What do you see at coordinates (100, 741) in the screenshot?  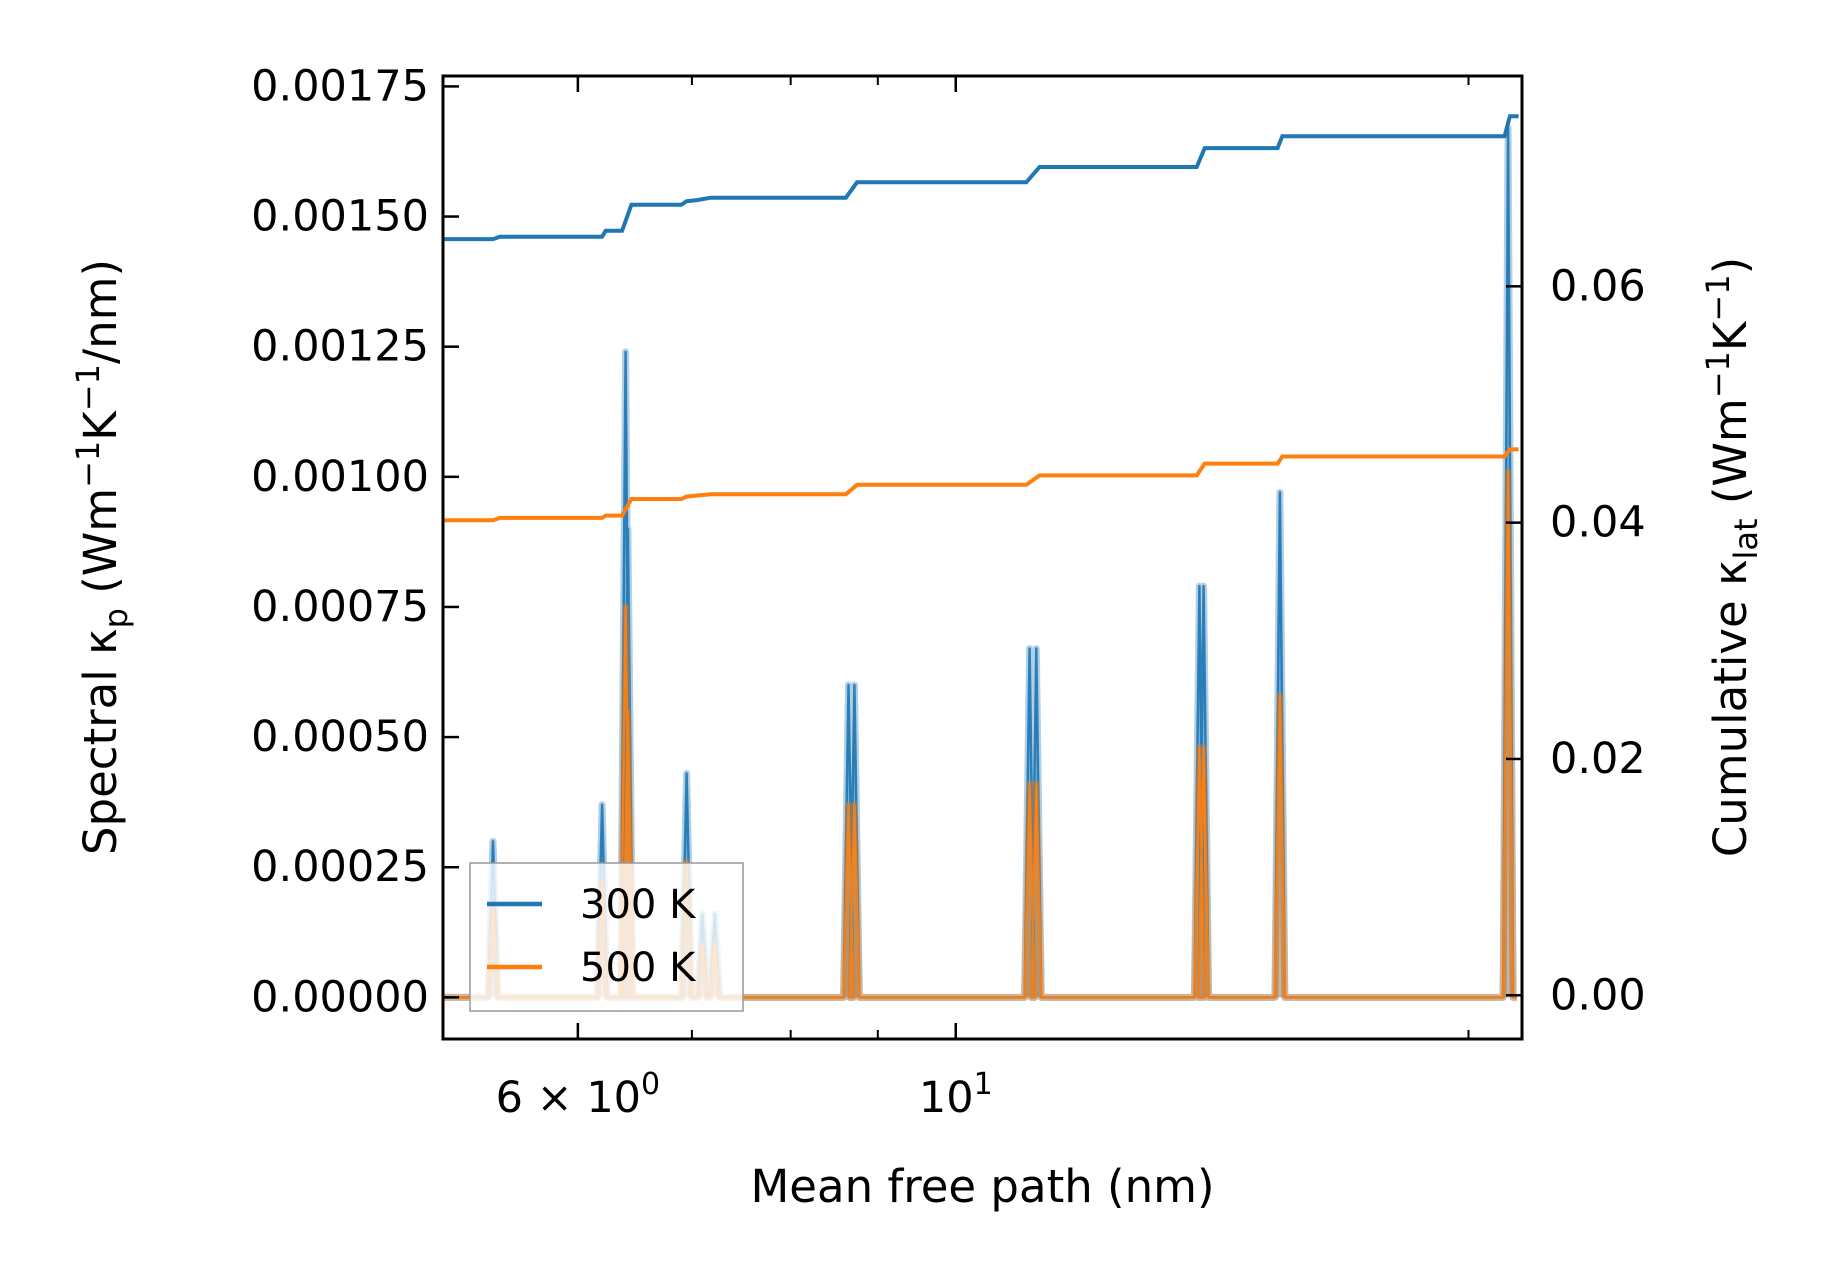 I see `left-axis-label-pre: Spectral κ` at bounding box center [100, 741].